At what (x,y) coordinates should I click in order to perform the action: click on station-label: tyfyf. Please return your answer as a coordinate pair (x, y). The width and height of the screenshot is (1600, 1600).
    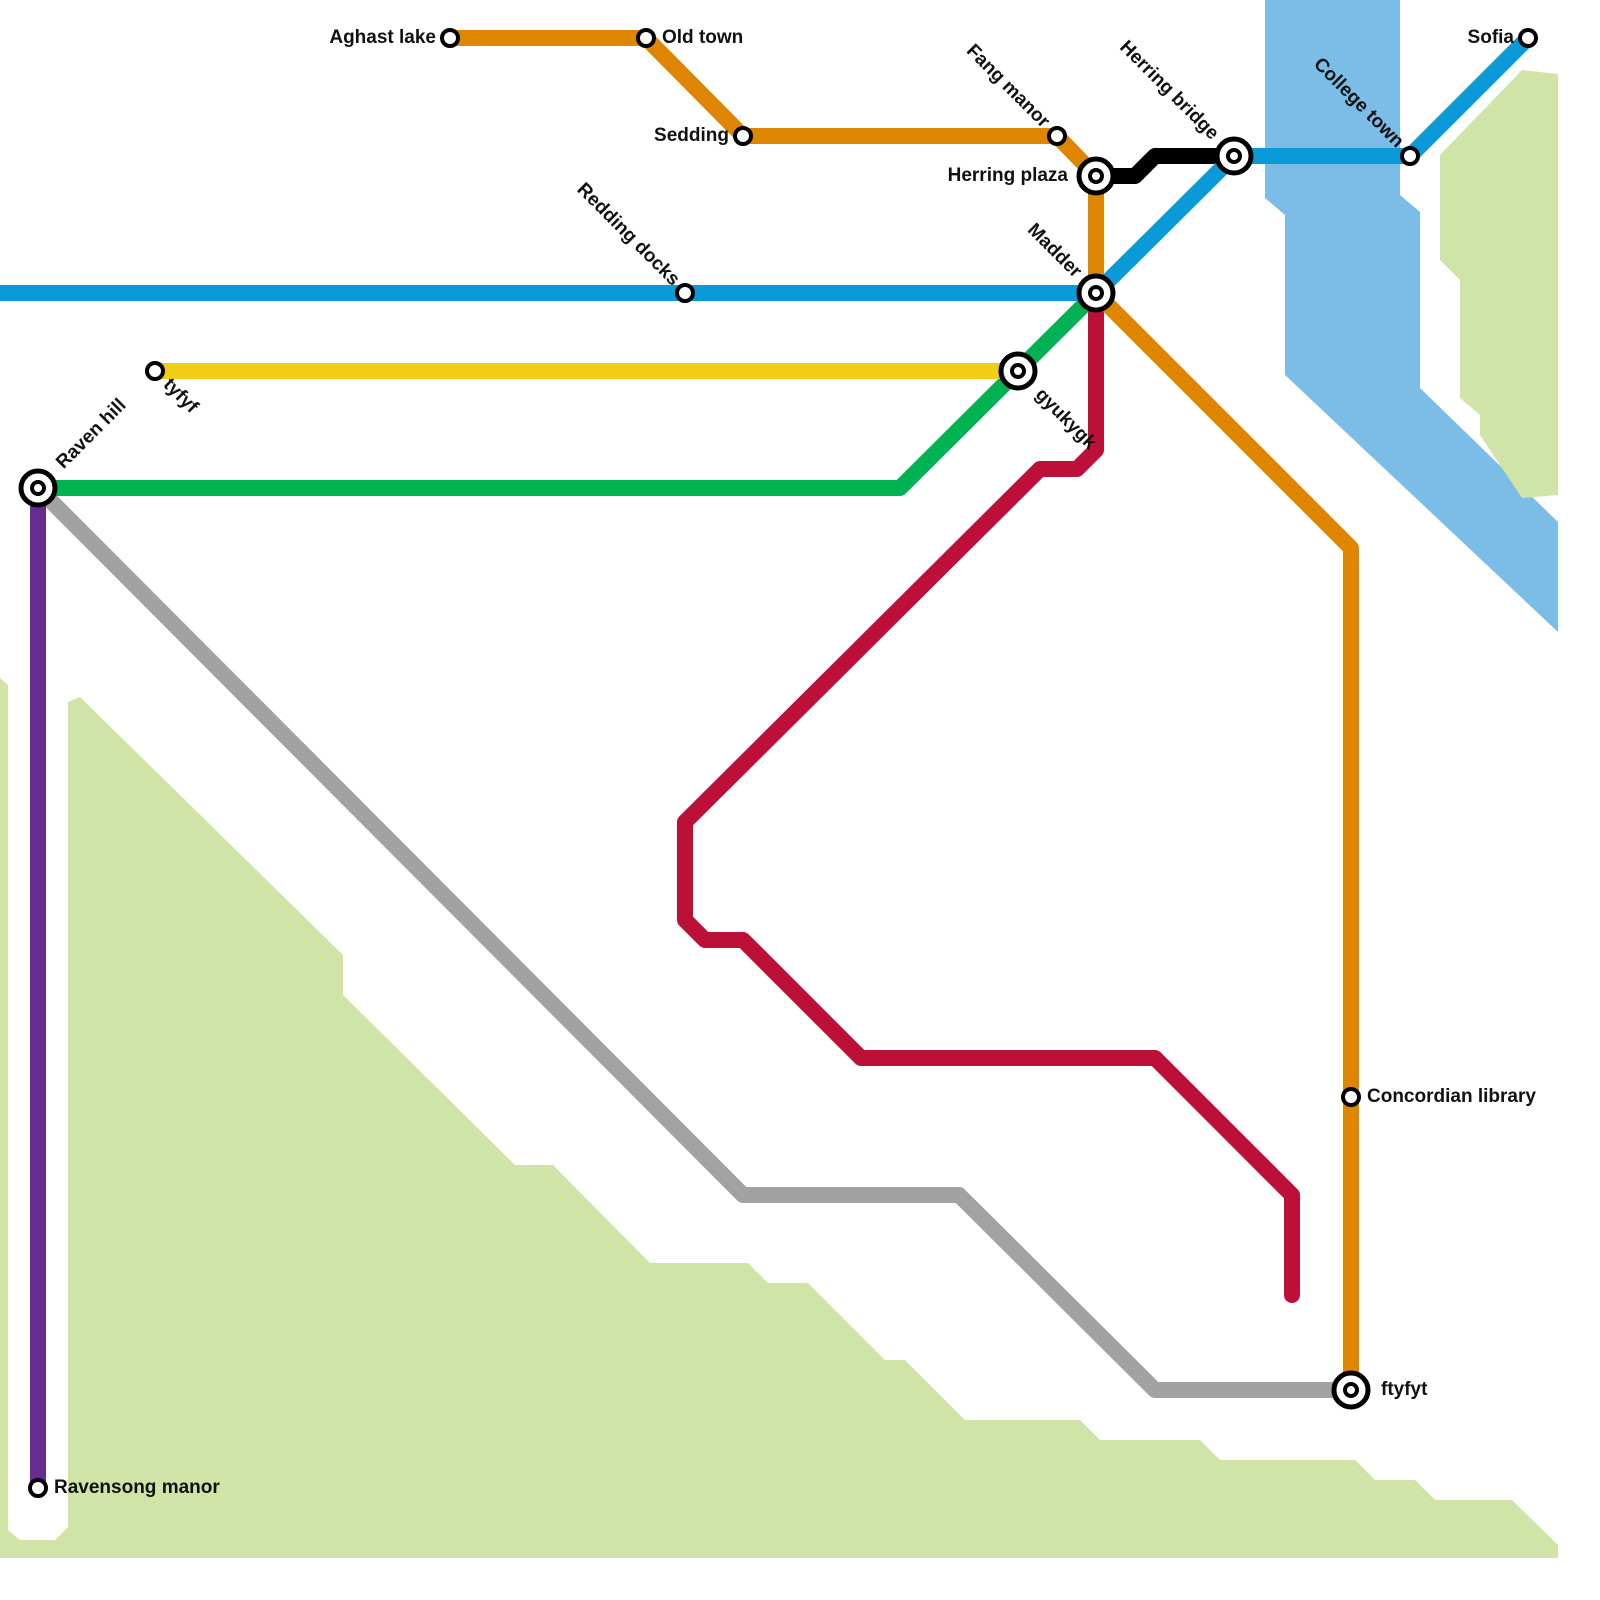
    Looking at the image, I should click on (181, 396).